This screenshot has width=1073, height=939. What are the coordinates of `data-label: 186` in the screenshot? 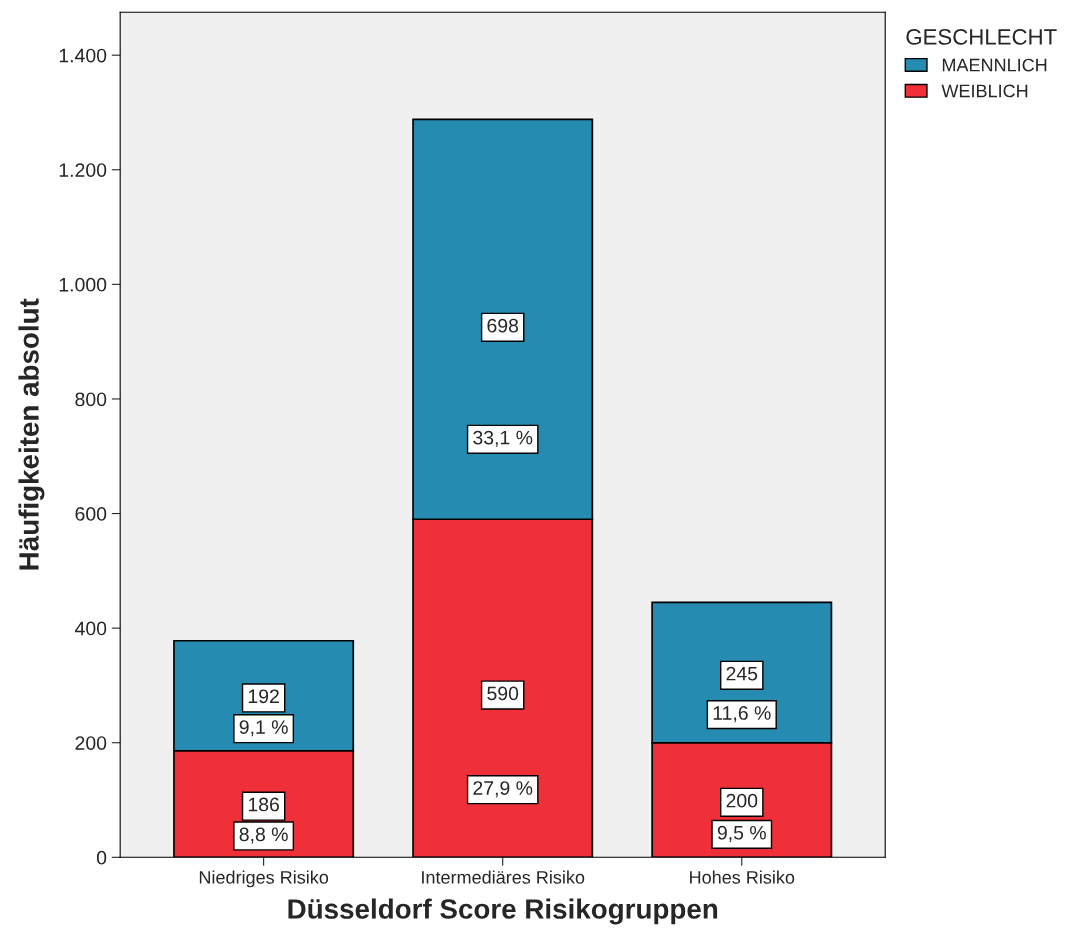 It's located at (263, 804).